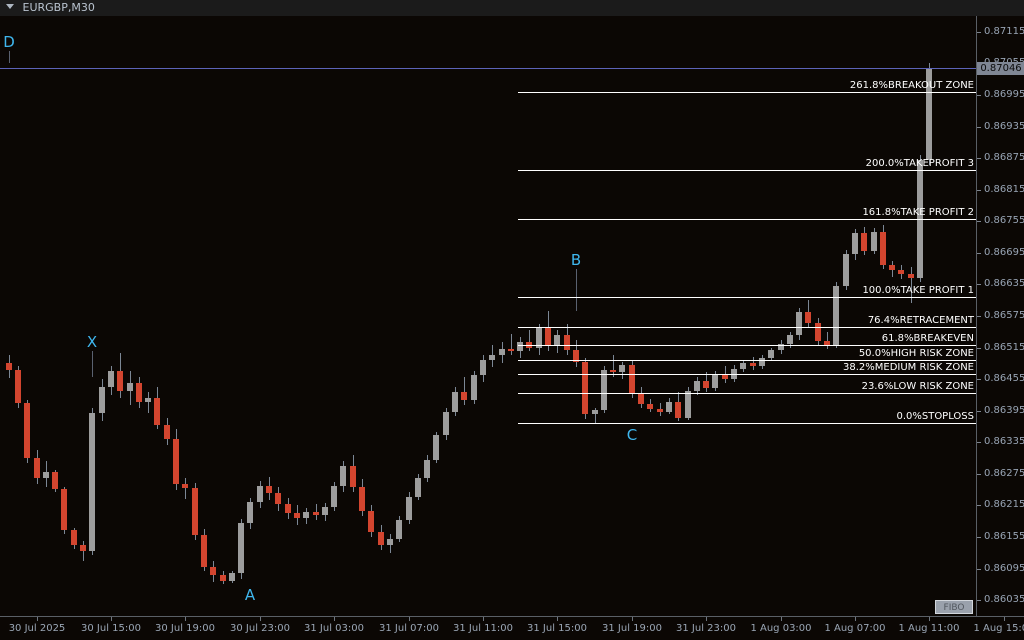  Describe the element at coordinates (917, 386) in the screenshot. I see `fibonacci-level-label: 23.6%LOW RISK ZONE` at that location.